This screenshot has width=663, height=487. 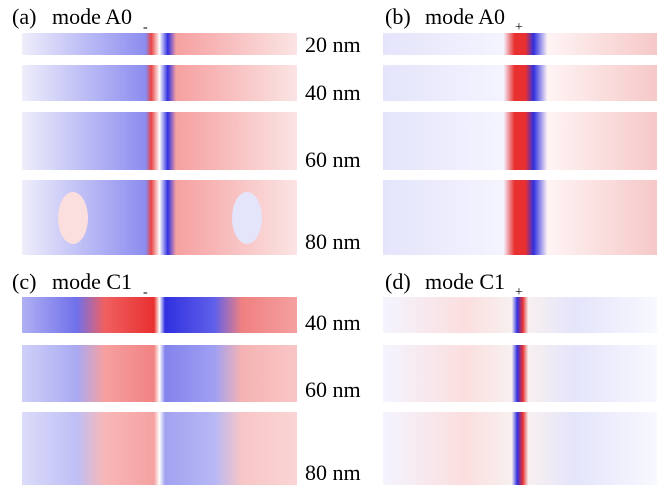 What do you see at coordinates (398, 281) in the screenshot?
I see `panel-label: (d)` at bounding box center [398, 281].